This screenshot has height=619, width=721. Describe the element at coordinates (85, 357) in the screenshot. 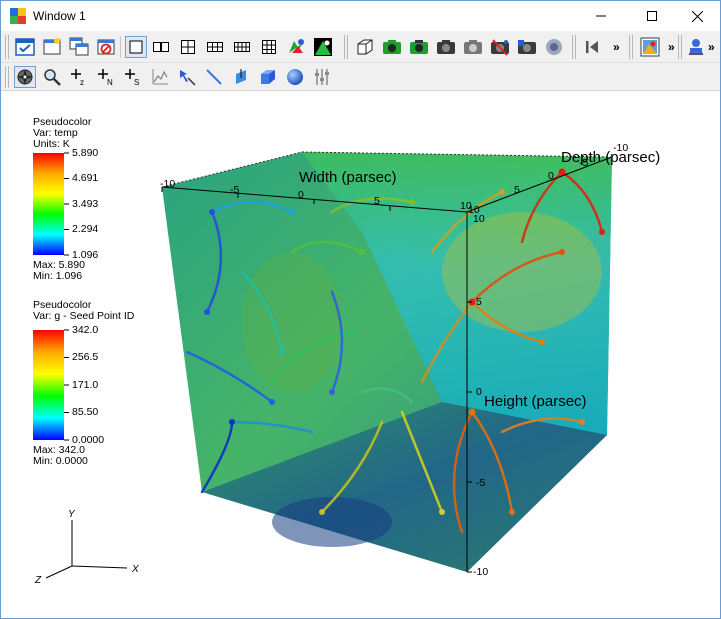

I see `legend-seed-tick: 256.5` at that location.